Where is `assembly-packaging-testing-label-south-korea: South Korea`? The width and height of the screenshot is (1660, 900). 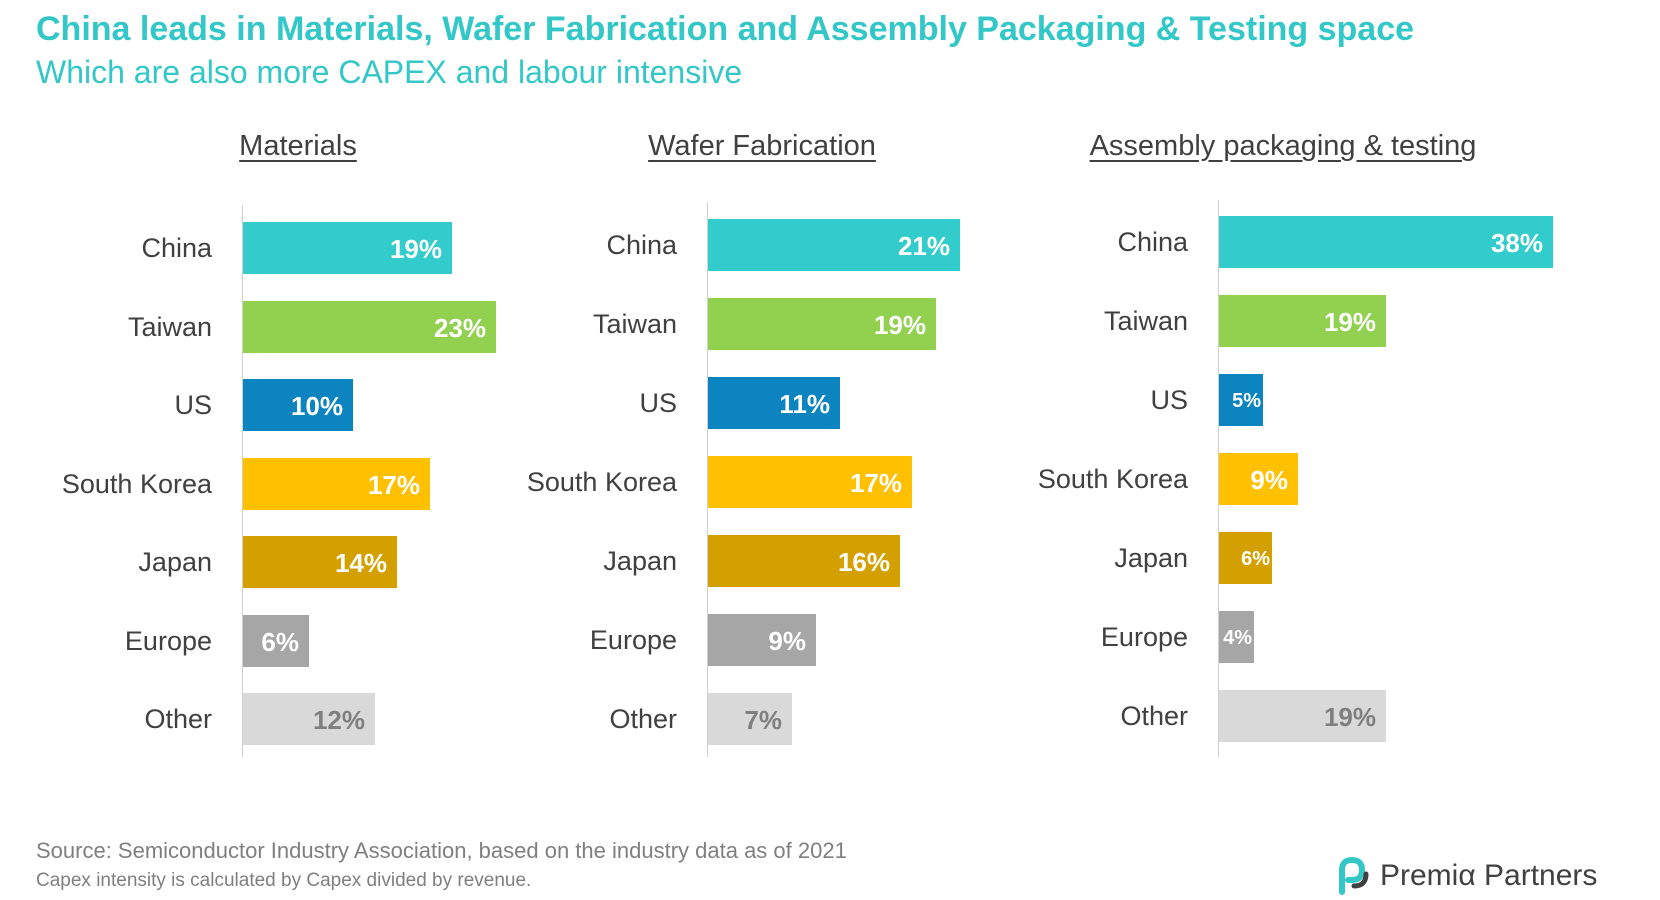 assembly-packaging-testing-label-south-korea: South Korea is located at coordinates (1112, 479).